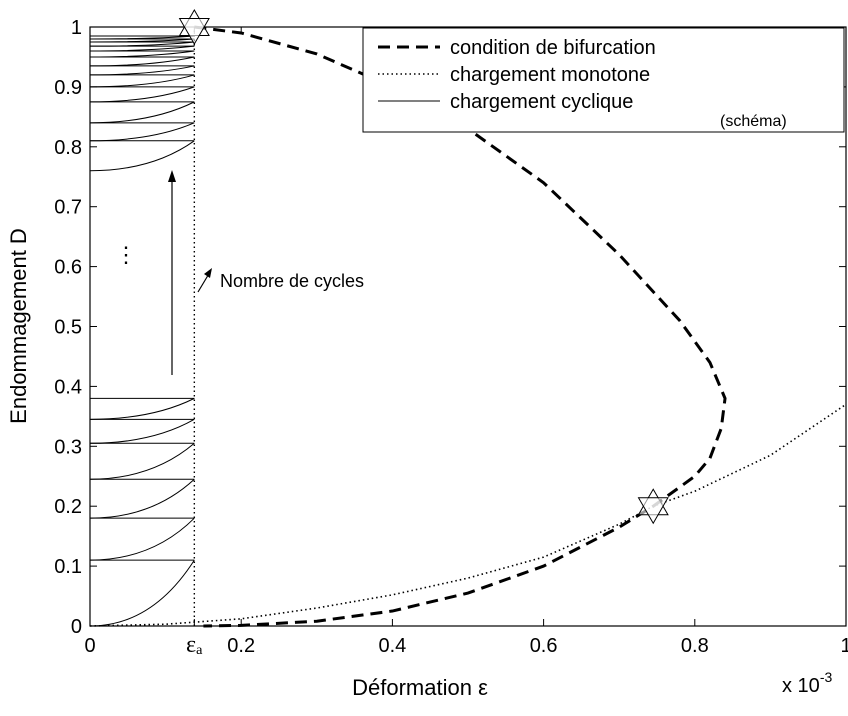 This screenshot has height=716, width=848. I want to click on y-axis-label: Endommagement D, so click(18, 326).